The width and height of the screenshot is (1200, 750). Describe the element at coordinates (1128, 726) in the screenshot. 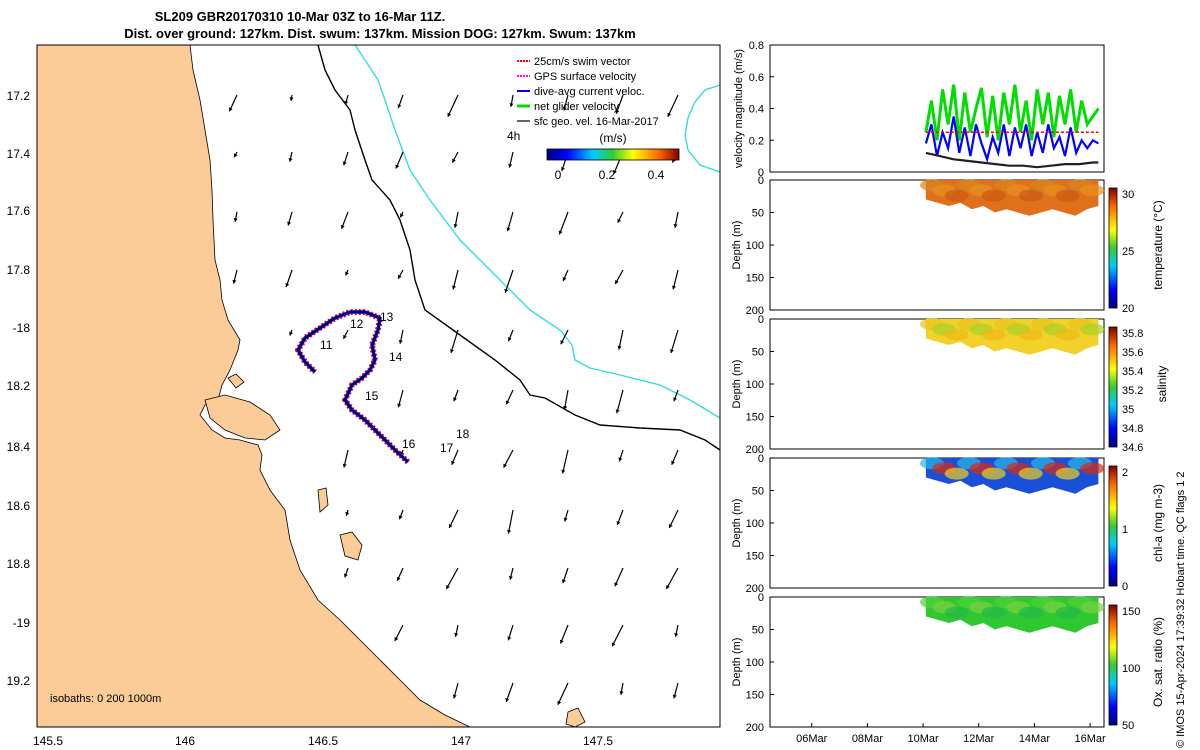

I see `colorbar-tick-label: 50` at that location.